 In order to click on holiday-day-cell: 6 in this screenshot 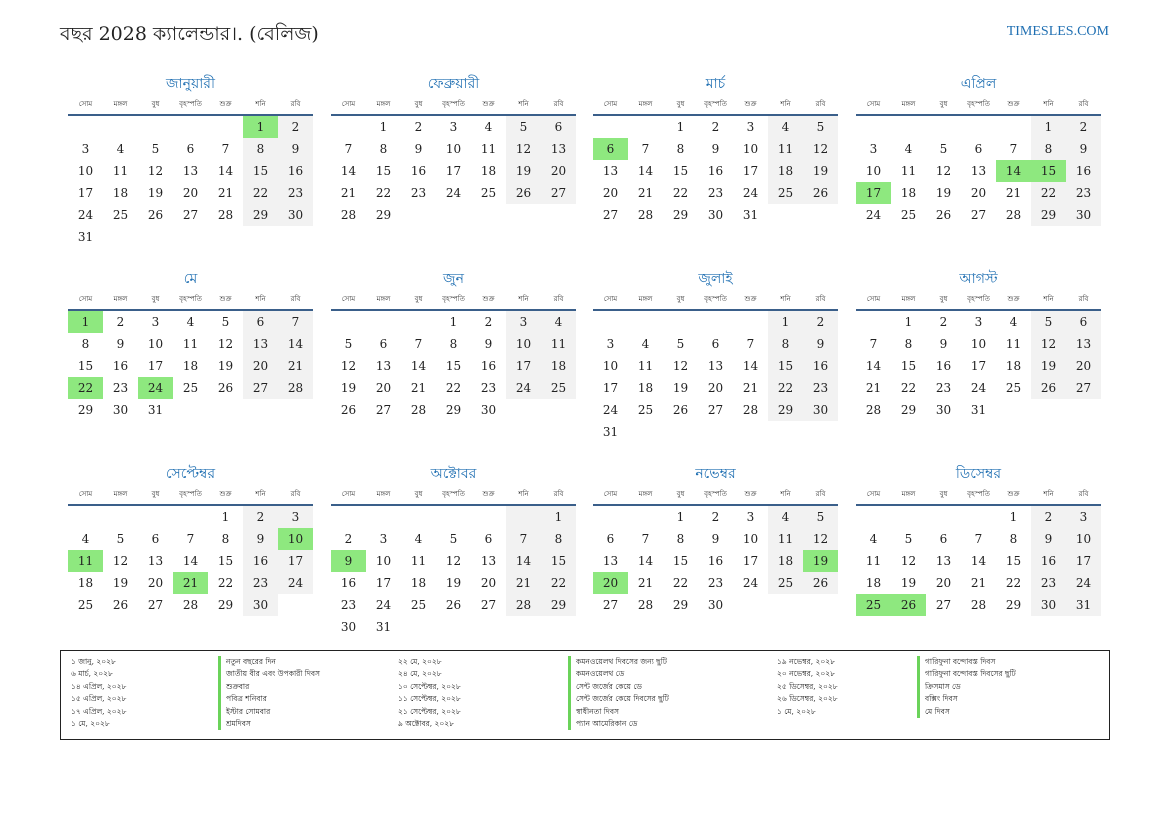, I will do `click(610, 149)`.